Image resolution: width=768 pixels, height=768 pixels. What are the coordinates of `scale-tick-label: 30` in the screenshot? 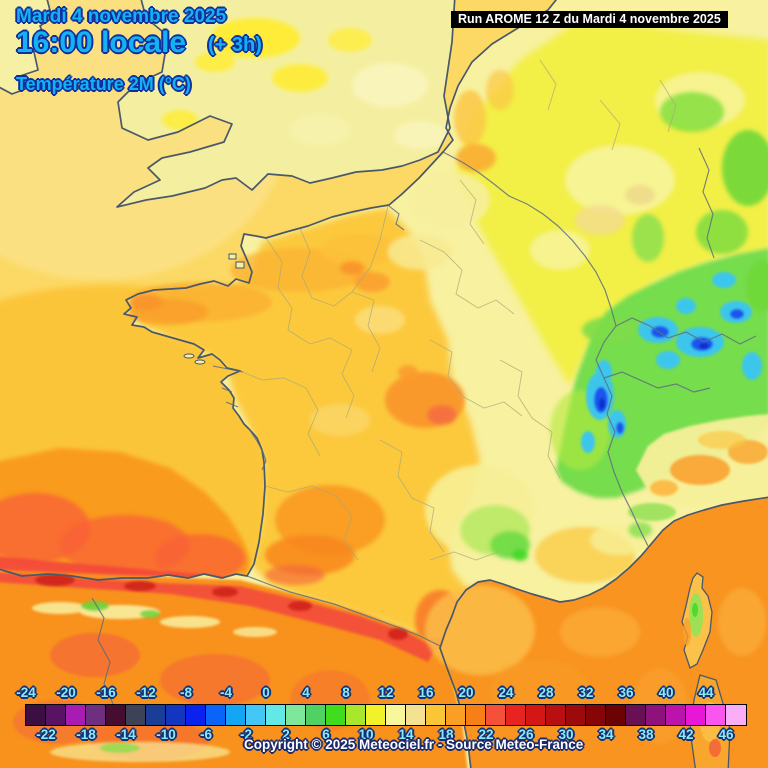 It's located at (566, 734).